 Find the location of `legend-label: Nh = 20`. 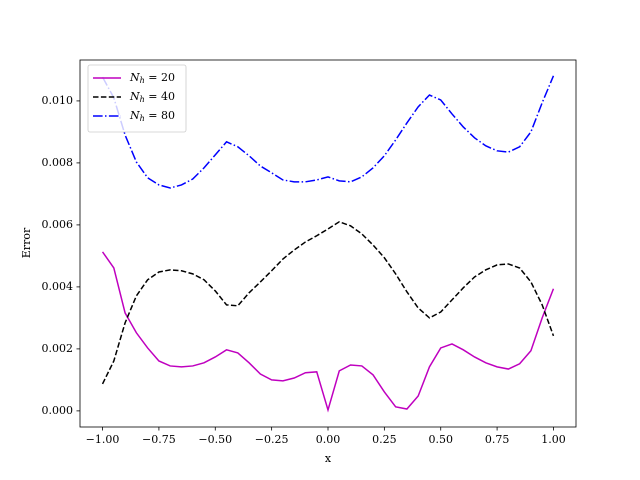

legend-label: Nh = 20 is located at coordinates (152, 78).